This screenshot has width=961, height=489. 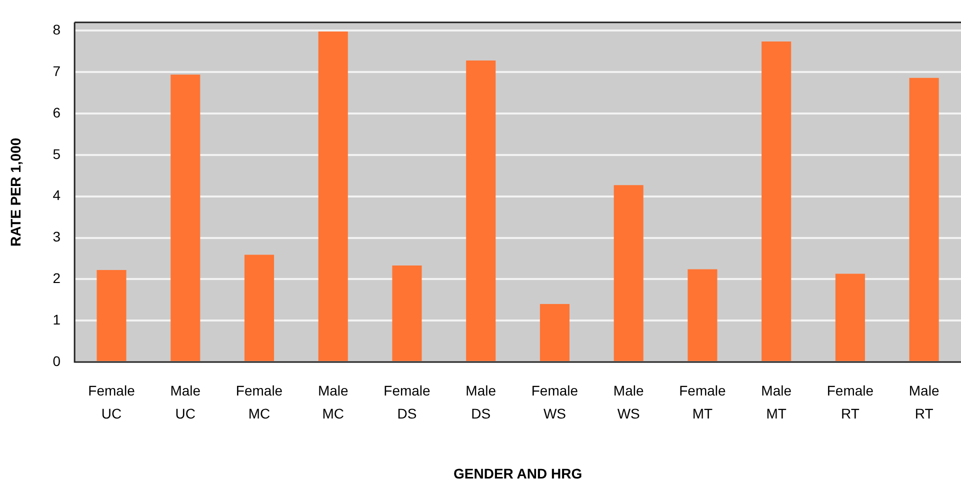 I want to click on x-tick-label: Female DS, so click(x=407, y=402).